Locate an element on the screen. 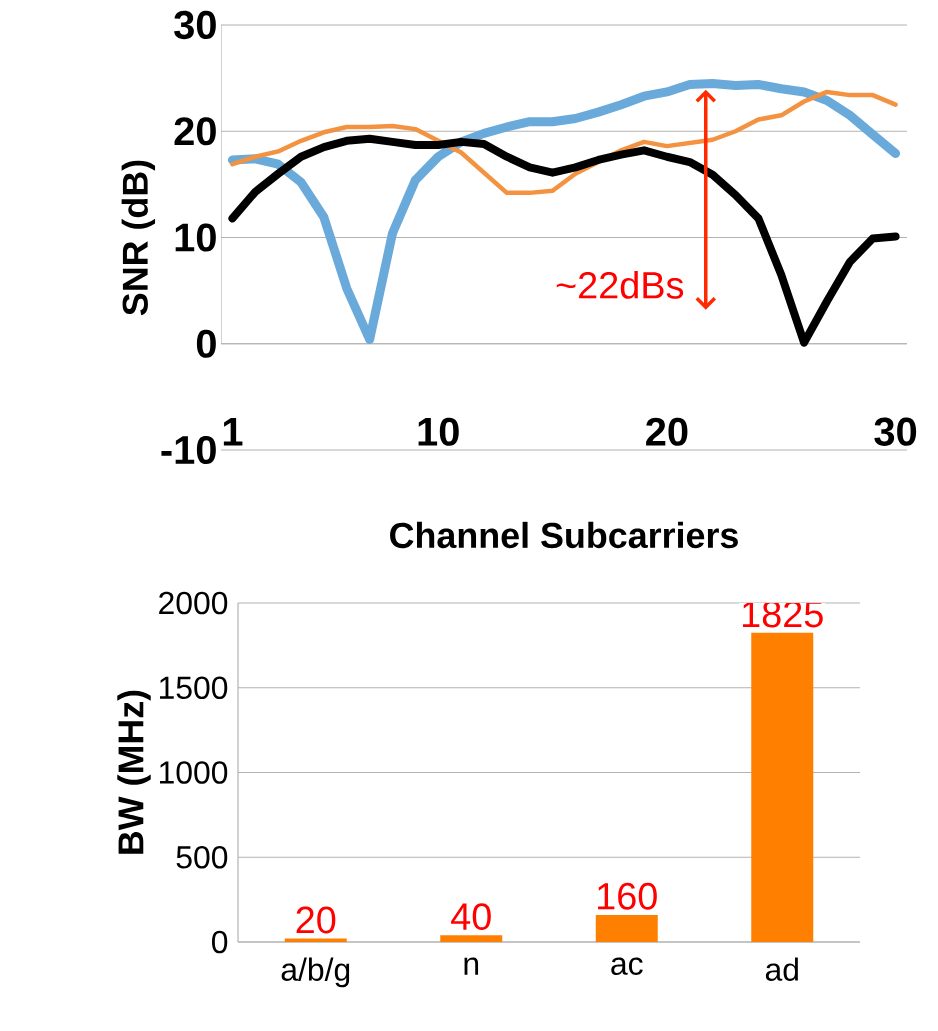  y-tick-label: 30 is located at coordinates (195, 25).